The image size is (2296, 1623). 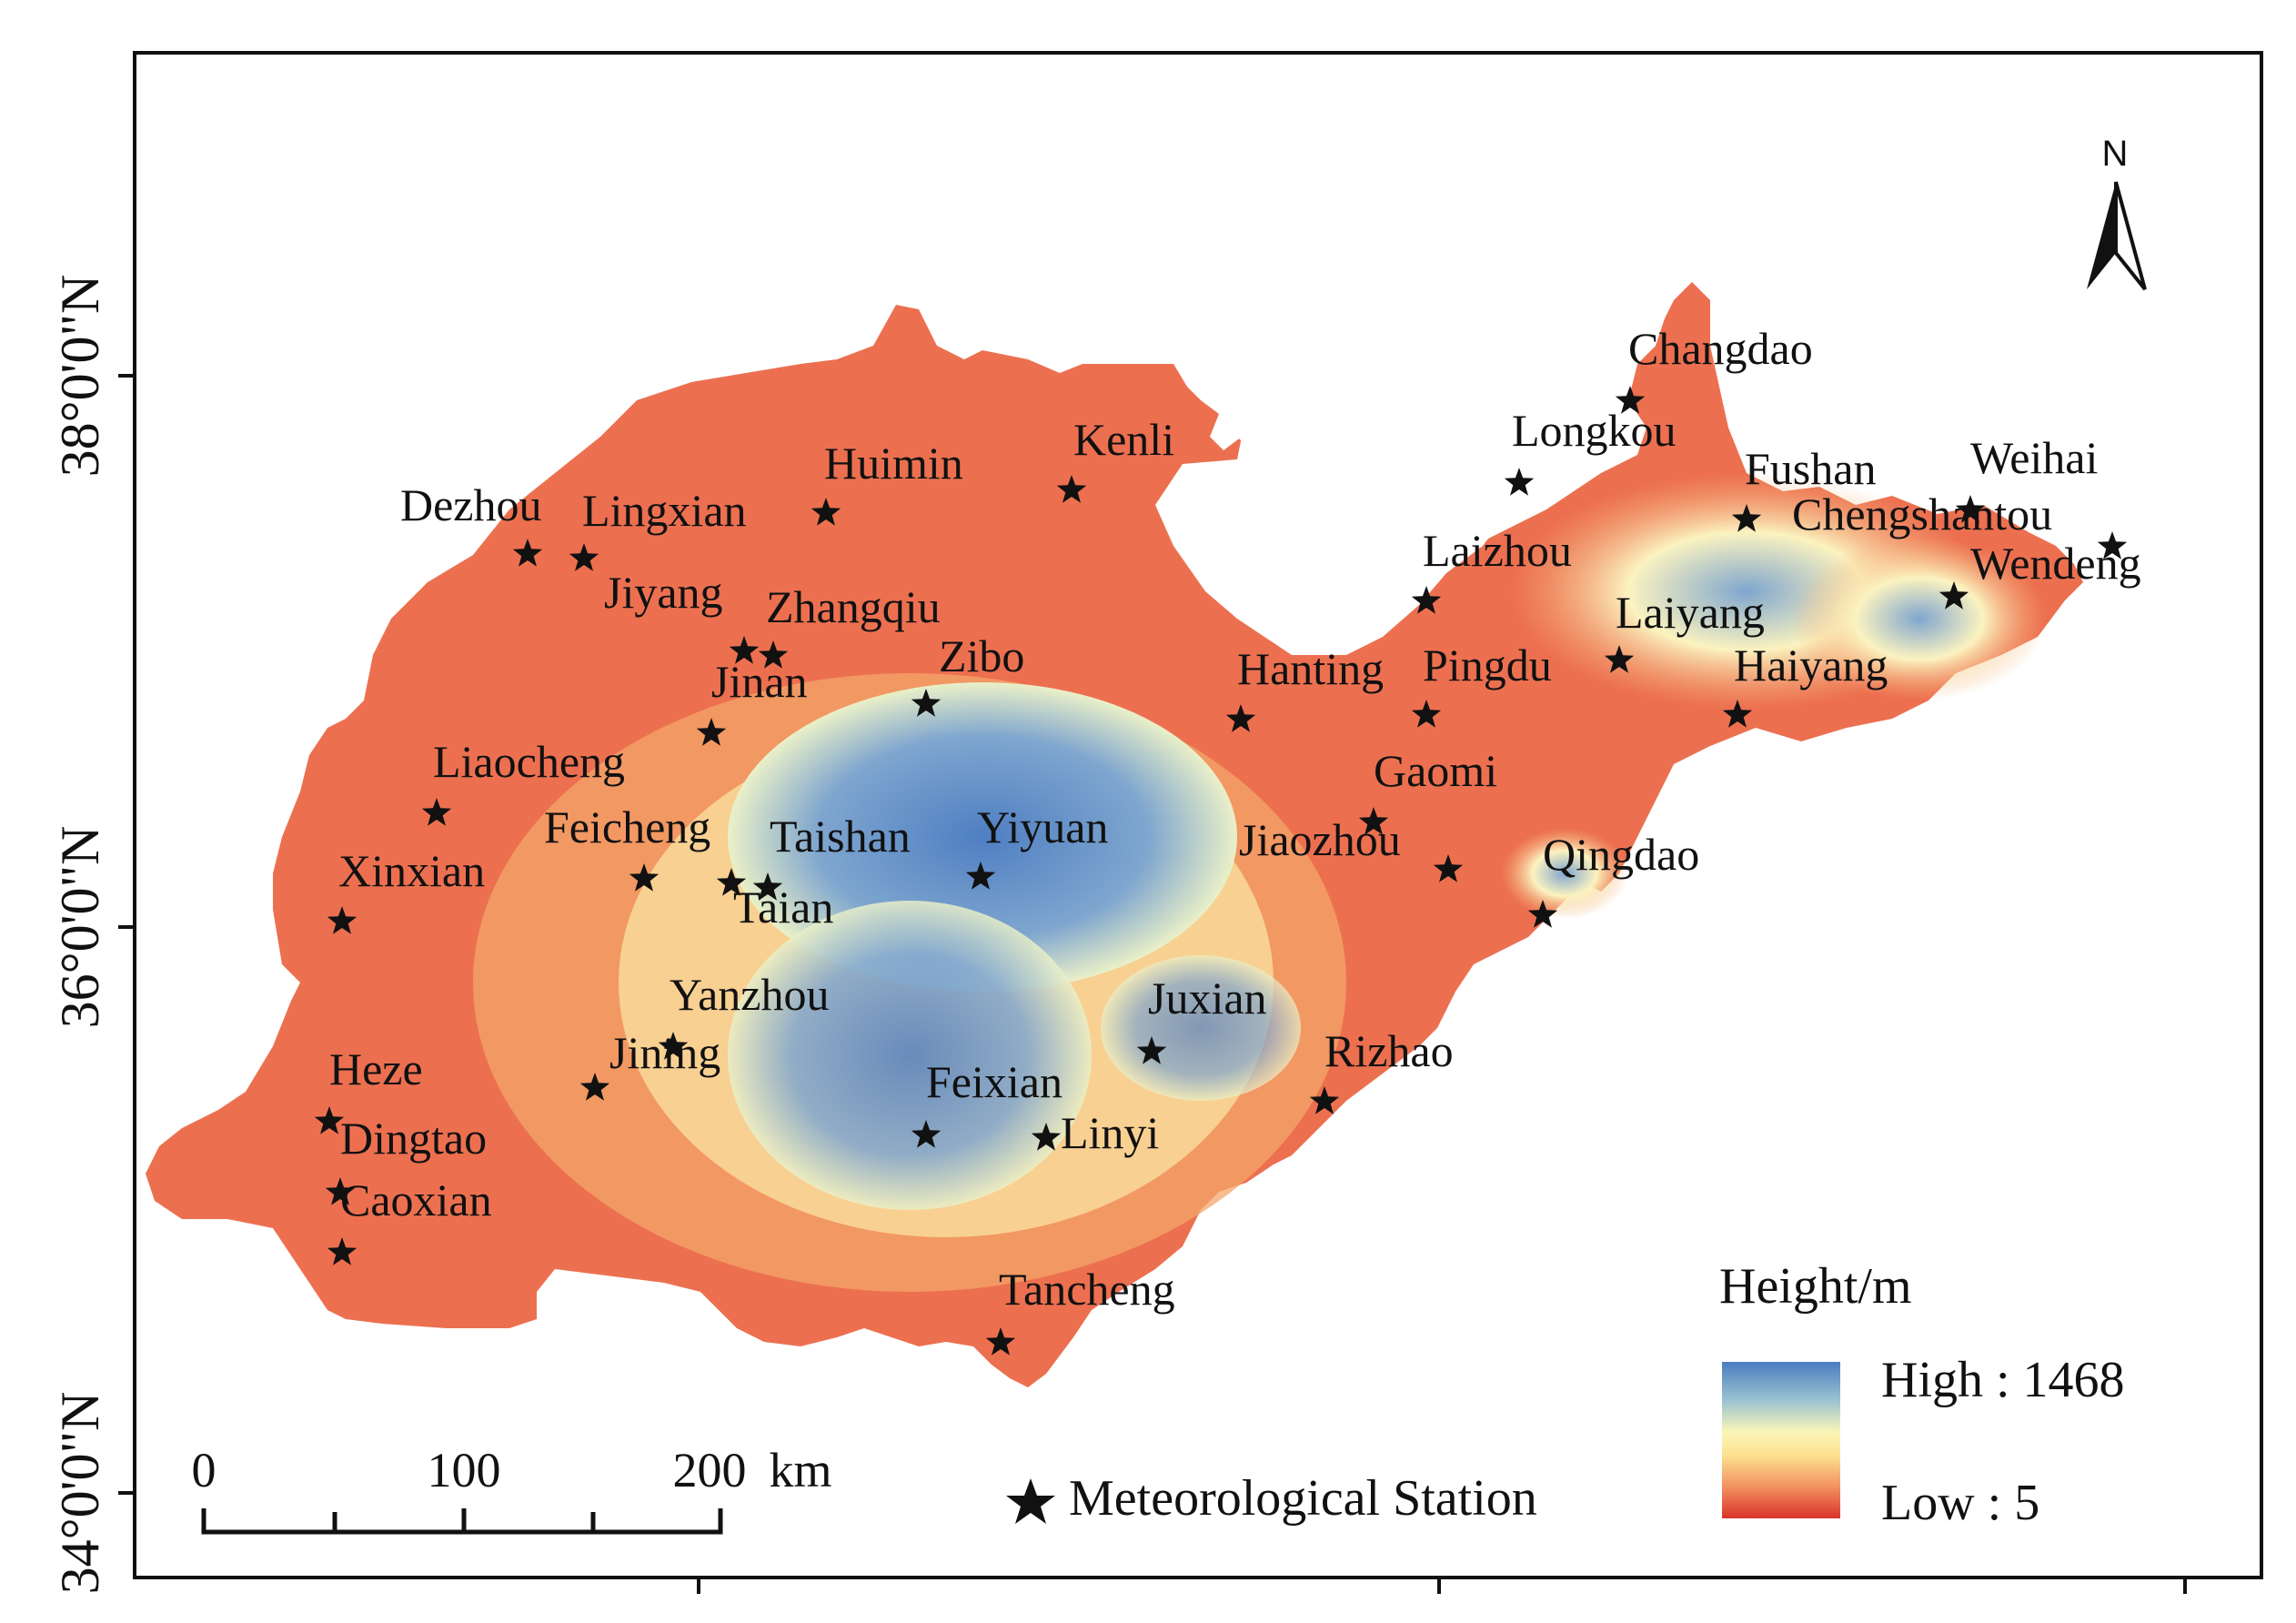 What do you see at coordinates (413, 1138) in the screenshot?
I see `station-label: Dingtao` at bounding box center [413, 1138].